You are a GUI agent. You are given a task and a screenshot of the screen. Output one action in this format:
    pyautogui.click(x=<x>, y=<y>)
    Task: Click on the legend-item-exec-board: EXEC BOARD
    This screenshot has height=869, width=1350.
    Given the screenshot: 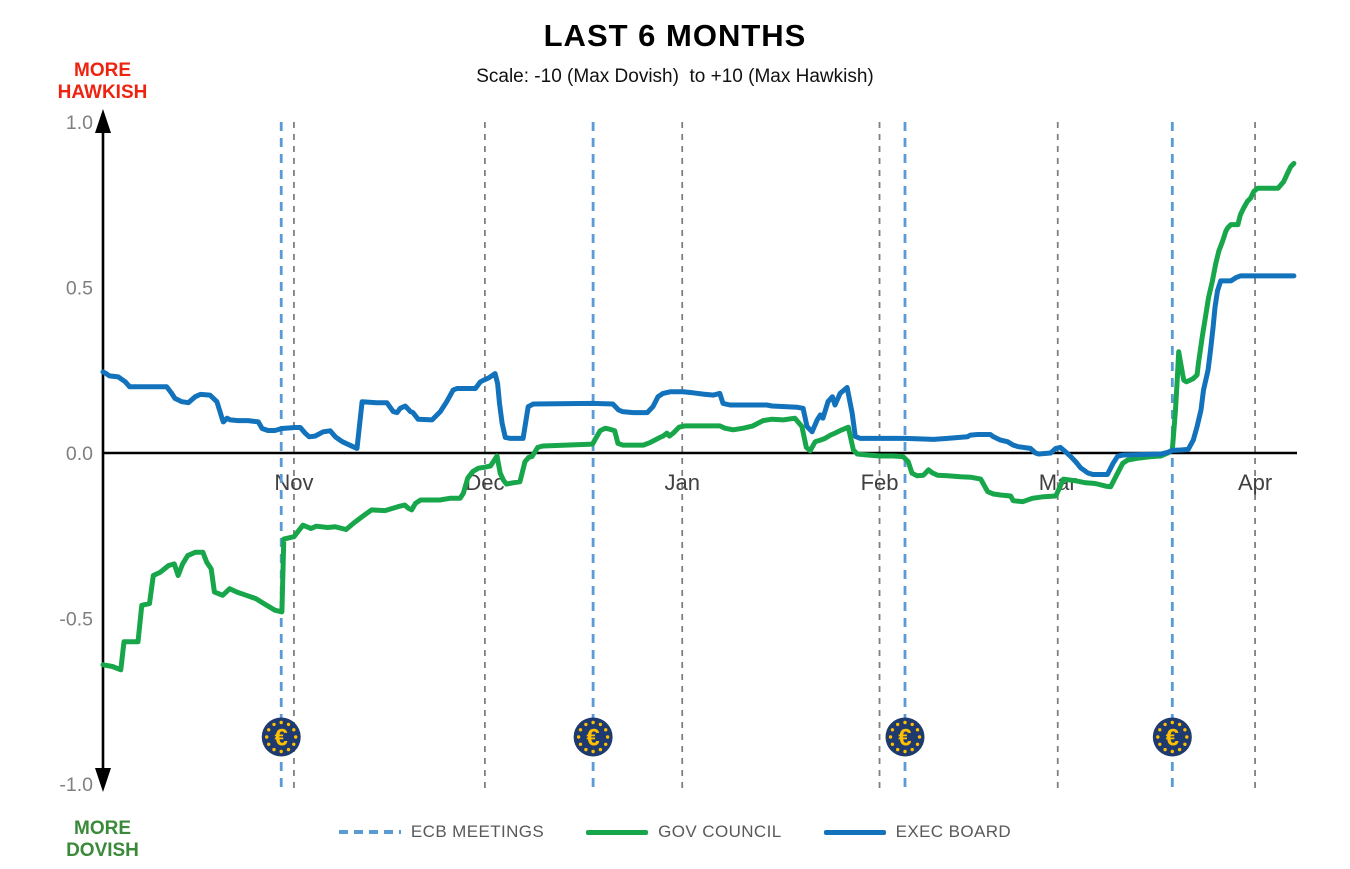 What is the action you would take?
    pyautogui.click(x=917, y=832)
    